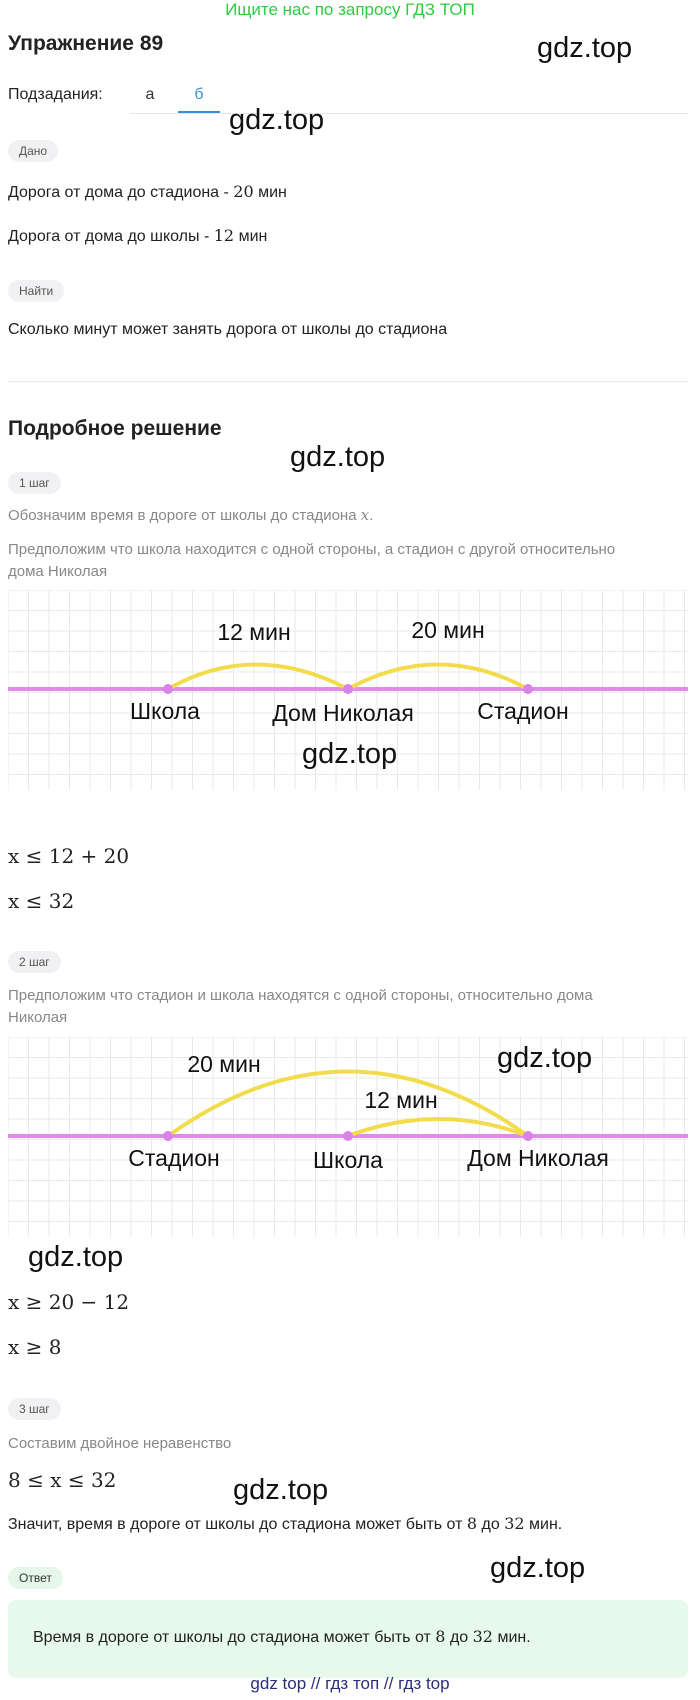  I want to click on step-2-badge: 2 шаг, so click(34, 962).